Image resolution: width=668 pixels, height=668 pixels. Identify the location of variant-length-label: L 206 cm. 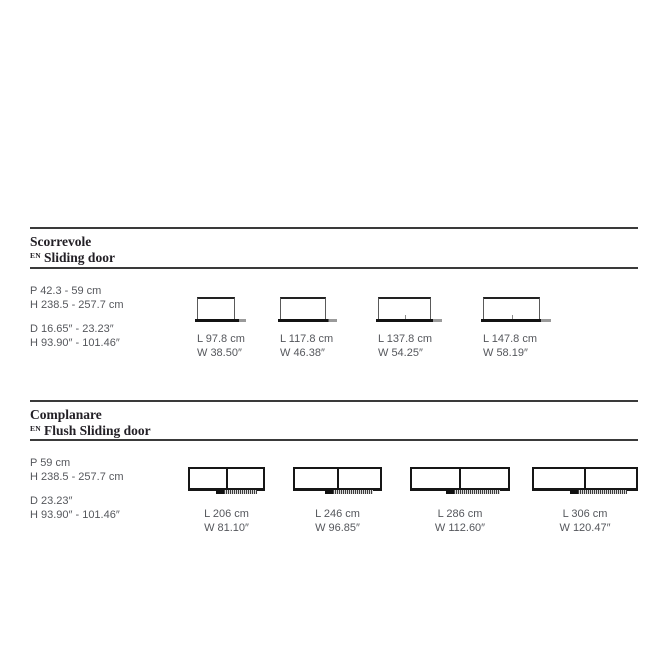
(226, 514).